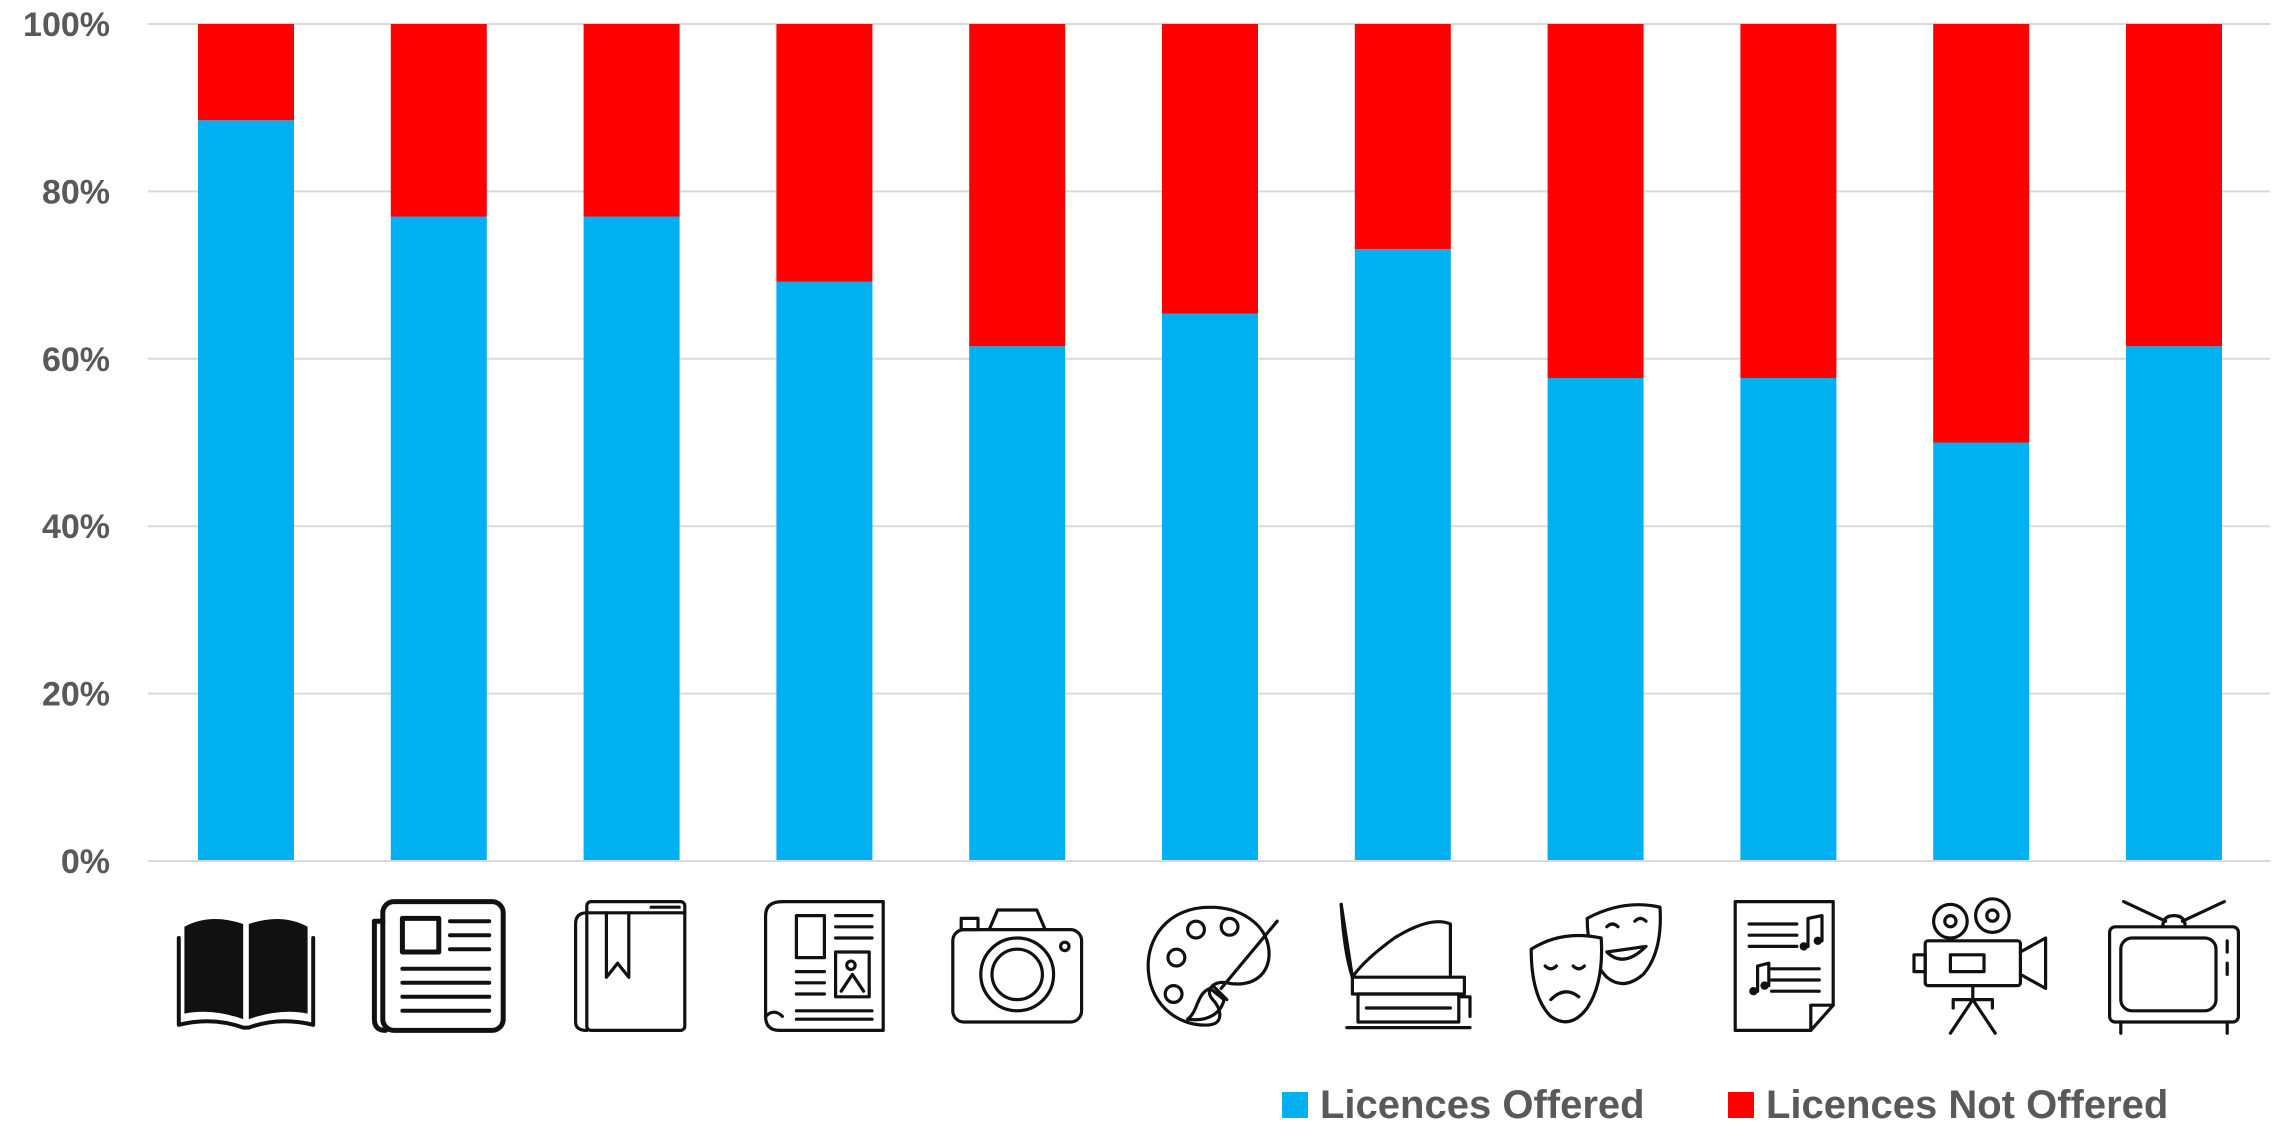  I want to click on y-tick-label: 40%, so click(76, 527).